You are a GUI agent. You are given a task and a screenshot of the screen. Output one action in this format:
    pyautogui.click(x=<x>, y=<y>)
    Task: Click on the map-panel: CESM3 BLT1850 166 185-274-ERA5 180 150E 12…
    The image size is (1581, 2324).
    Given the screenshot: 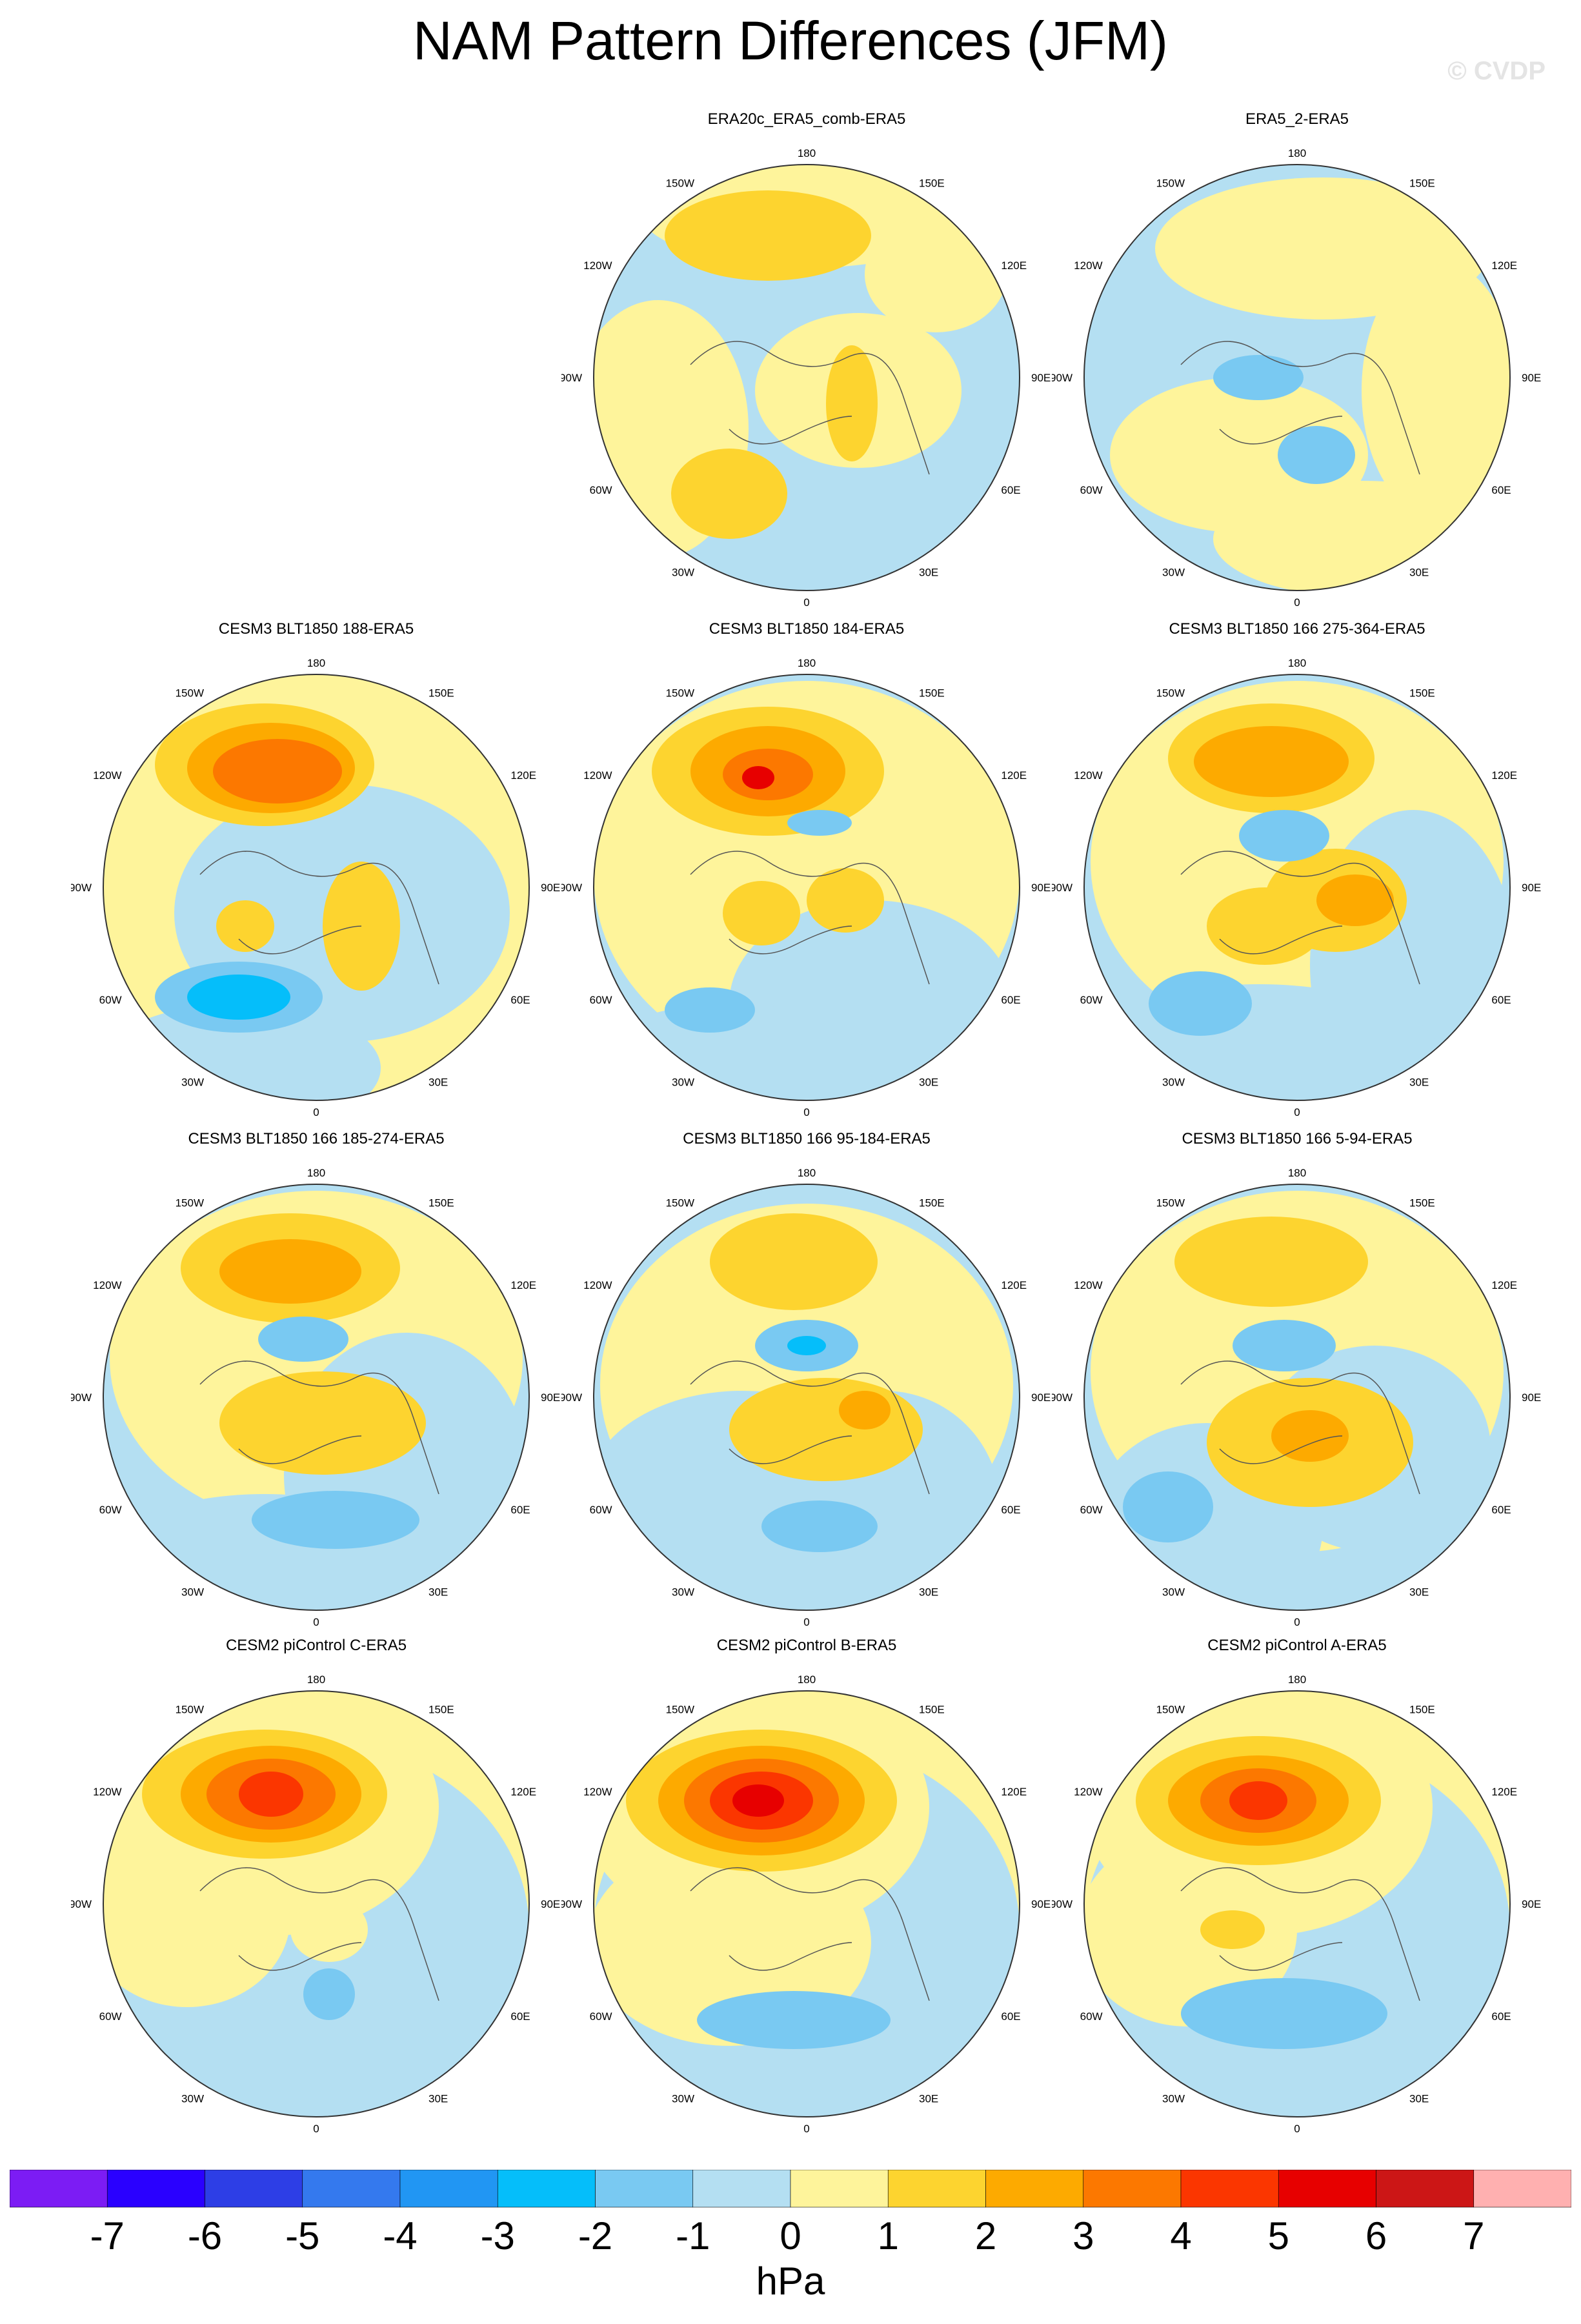 What is the action you would take?
    pyautogui.click(x=316, y=1381)
    